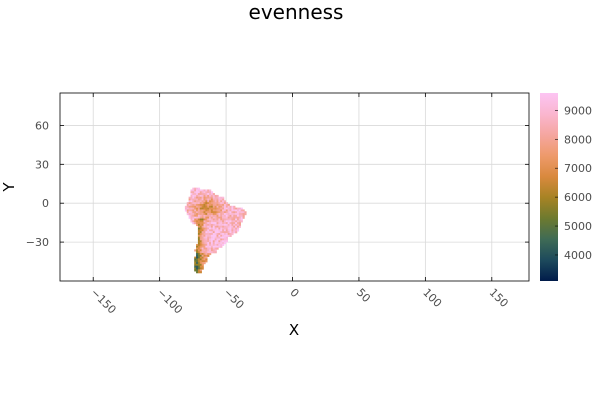  I want to click on x-tick-label: −100, so click(170, 301).